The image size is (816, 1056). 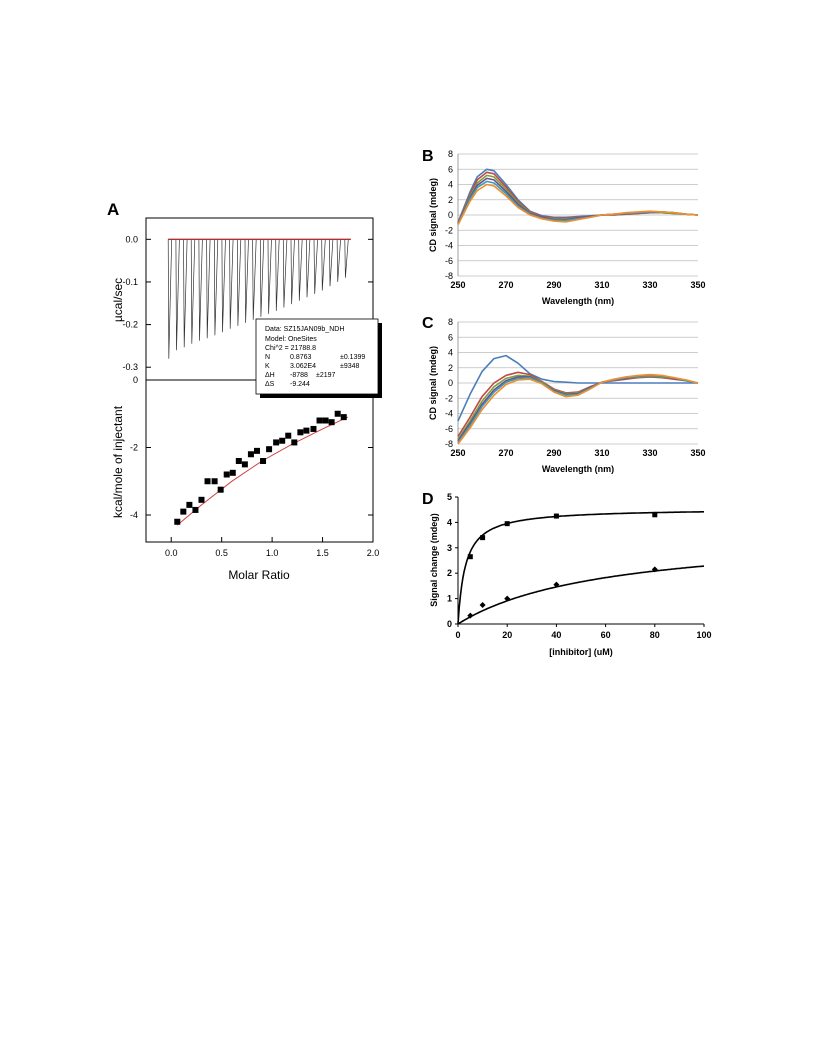 What do you see at coordinates (450, 215) in the screenshot?
I see `y-tick-label: 0` at bounding box center [450, 215].